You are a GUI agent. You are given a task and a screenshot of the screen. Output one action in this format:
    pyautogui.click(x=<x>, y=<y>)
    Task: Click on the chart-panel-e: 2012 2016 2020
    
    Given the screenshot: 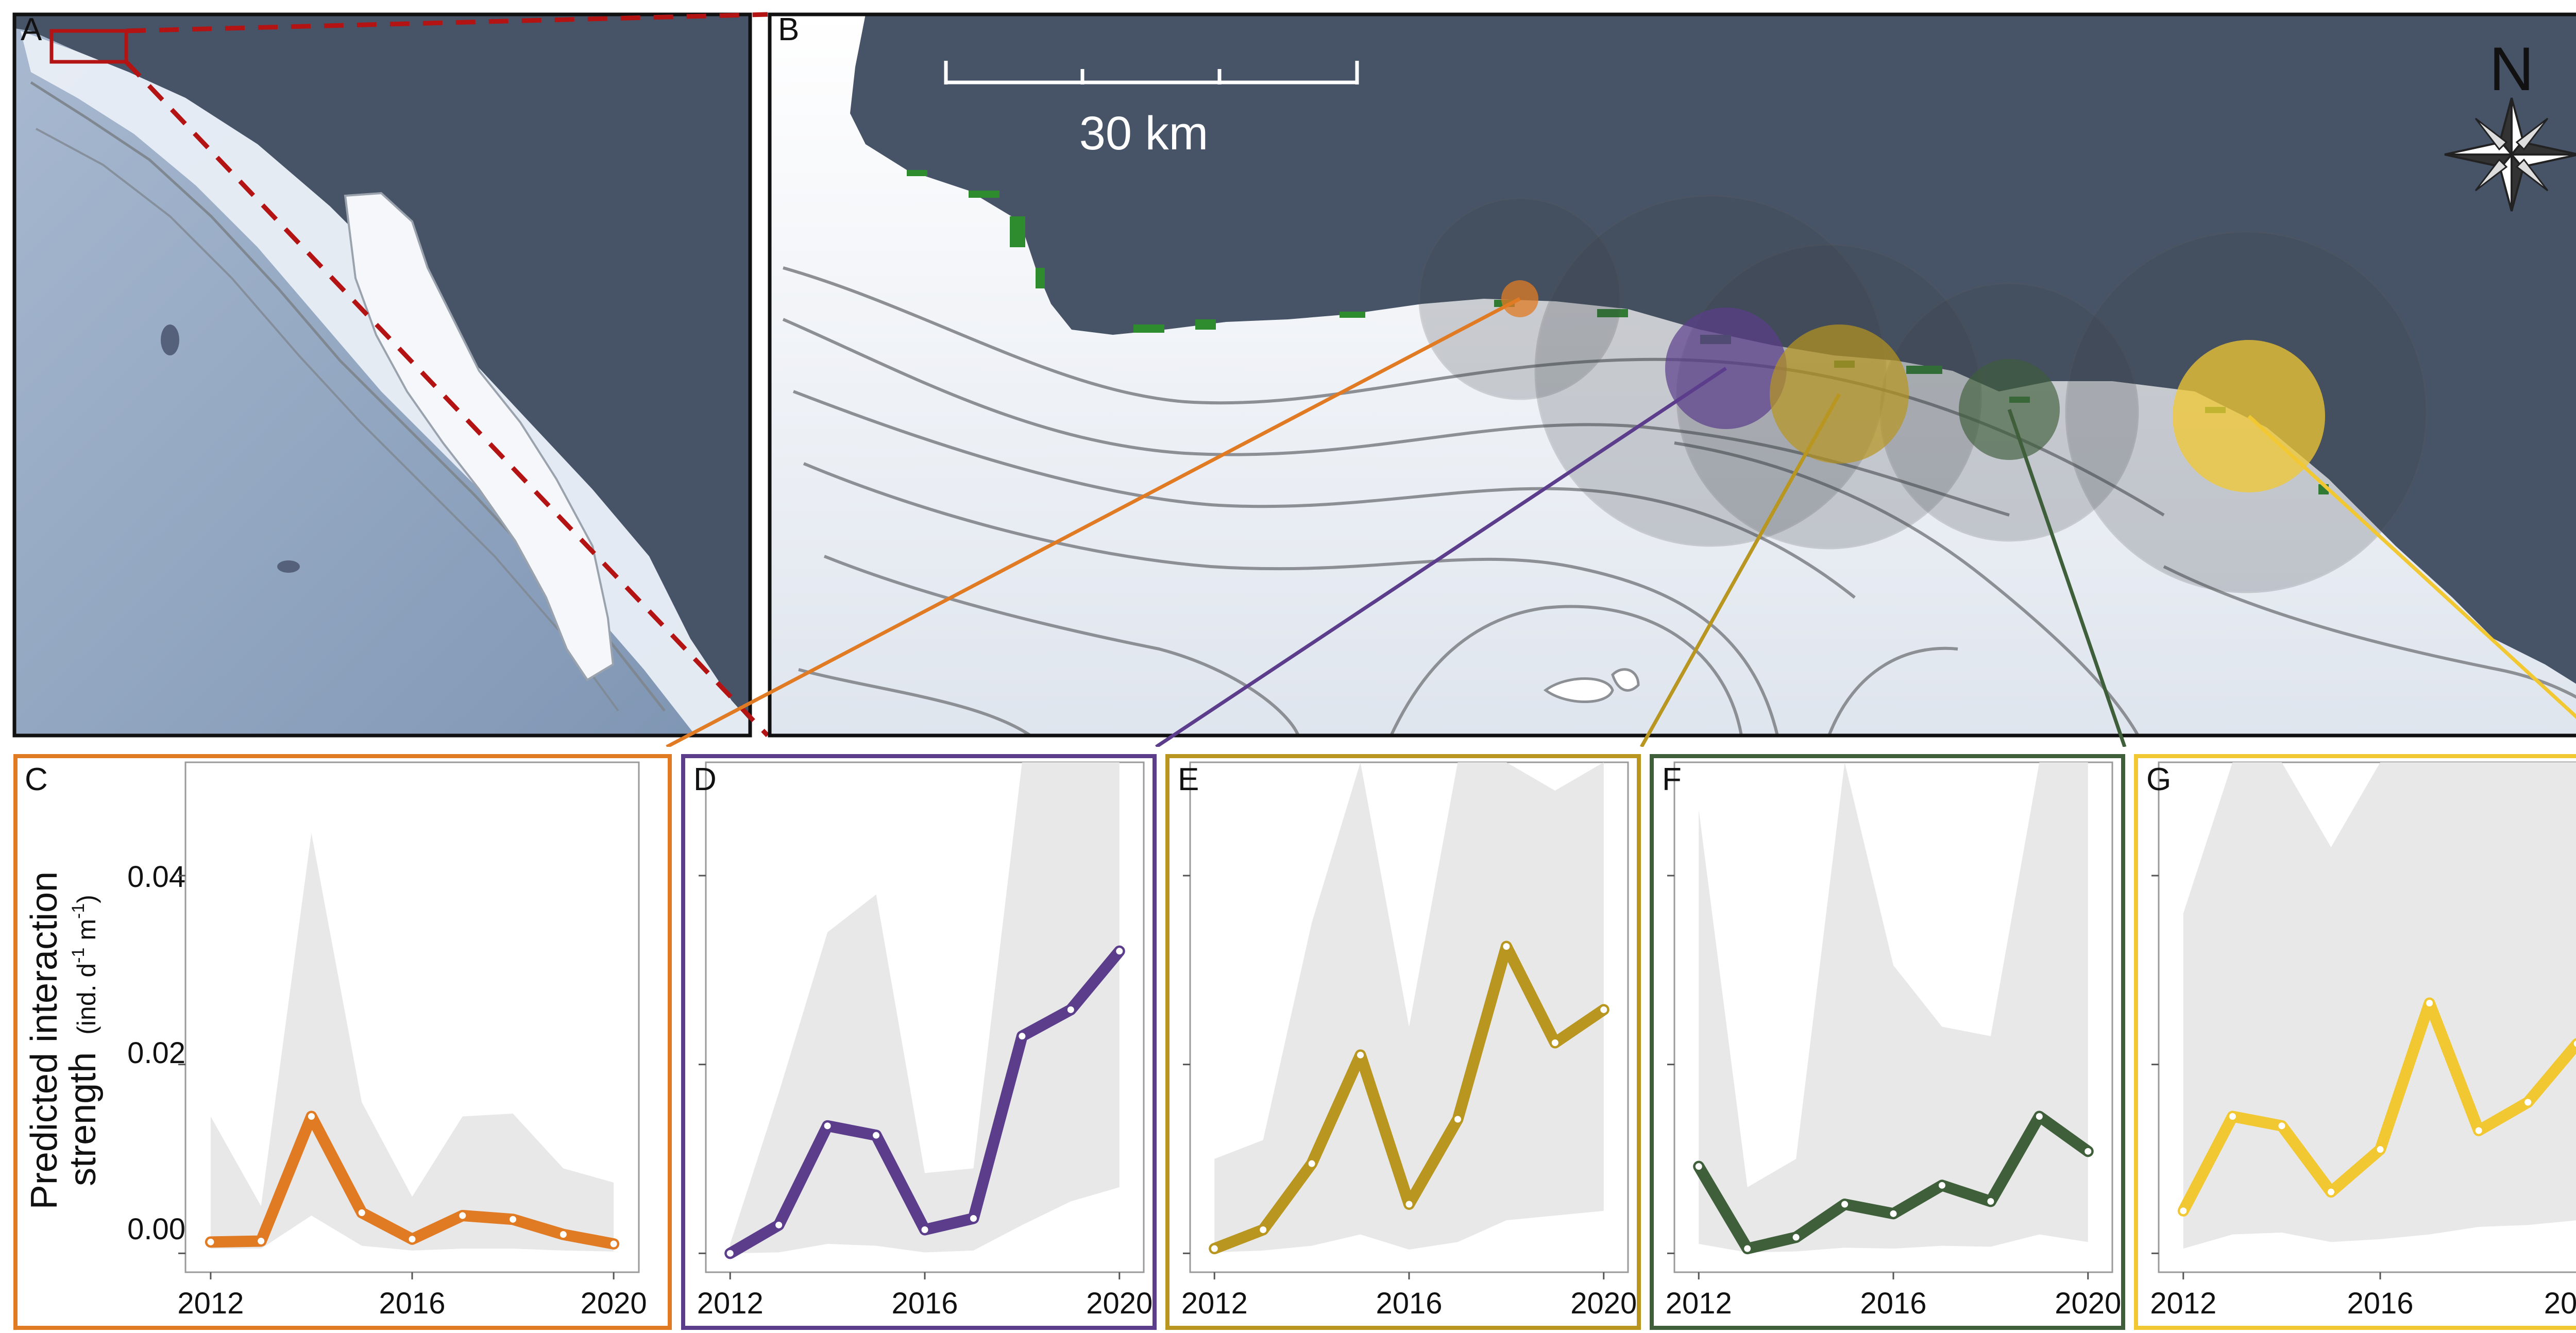 What is the action you would take?
    pyautogui.click(x=1403, y=1042)
    